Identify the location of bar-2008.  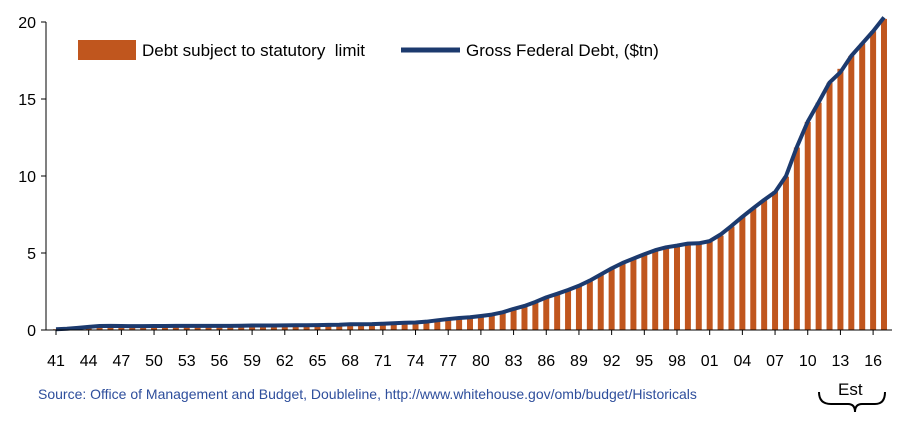
(785, 253).